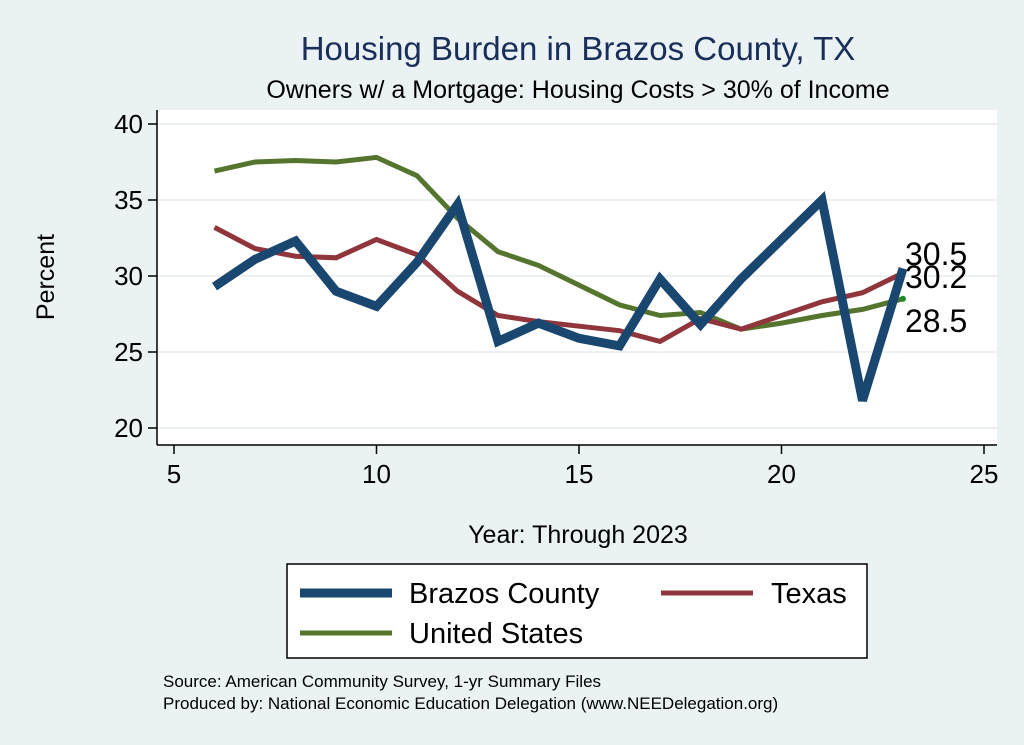 Image resolution: width=1024 pixels, height=745 pixels. Describe the element at coordinates (174, 474) in the screenshot. I see `x-tick-label: 5` at that location.